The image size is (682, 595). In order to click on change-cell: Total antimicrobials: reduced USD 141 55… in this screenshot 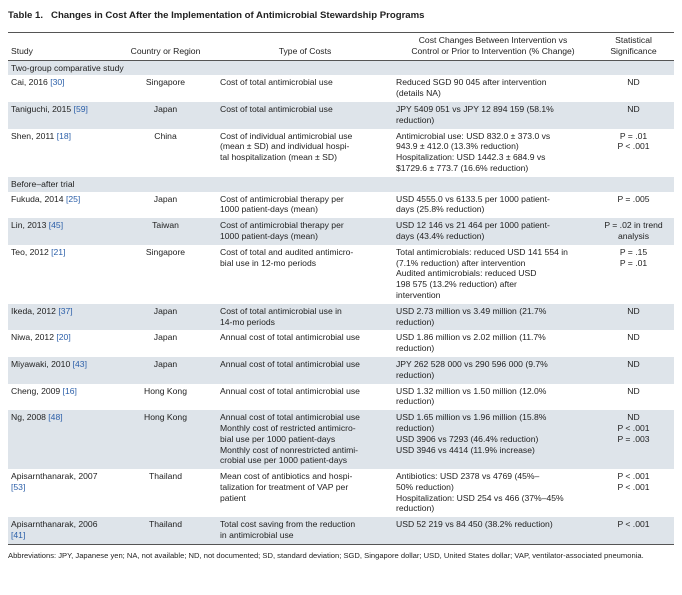, I will do `click(493, 274)`.